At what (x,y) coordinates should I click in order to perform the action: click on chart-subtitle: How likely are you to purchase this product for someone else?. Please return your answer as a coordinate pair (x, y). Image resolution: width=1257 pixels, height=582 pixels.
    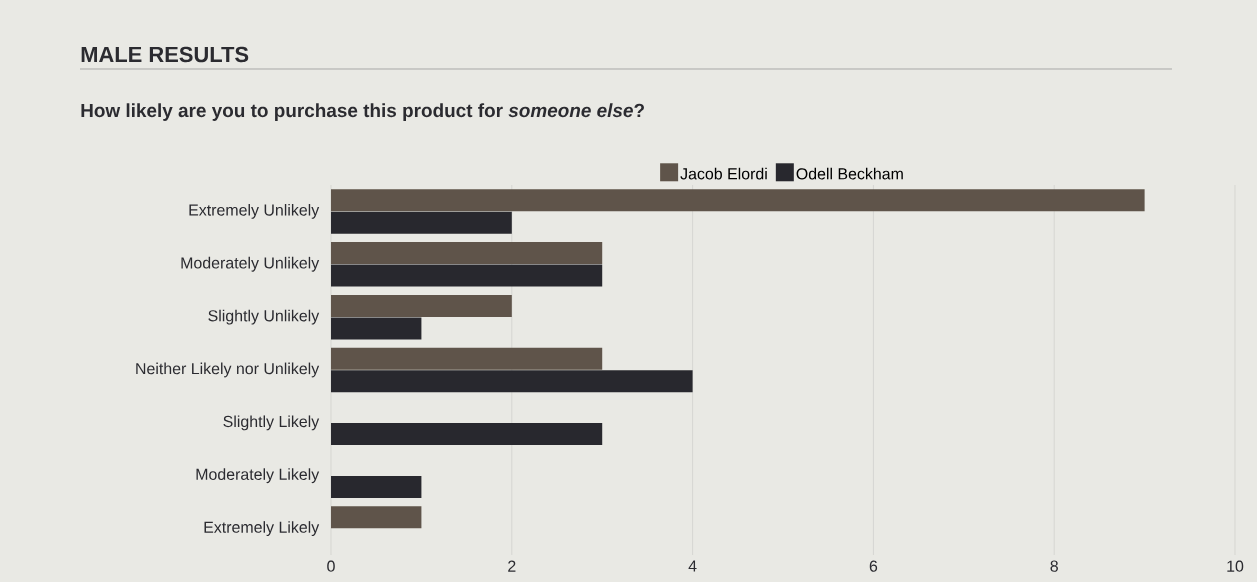
    Looking at the image, I should click on (362, 112).